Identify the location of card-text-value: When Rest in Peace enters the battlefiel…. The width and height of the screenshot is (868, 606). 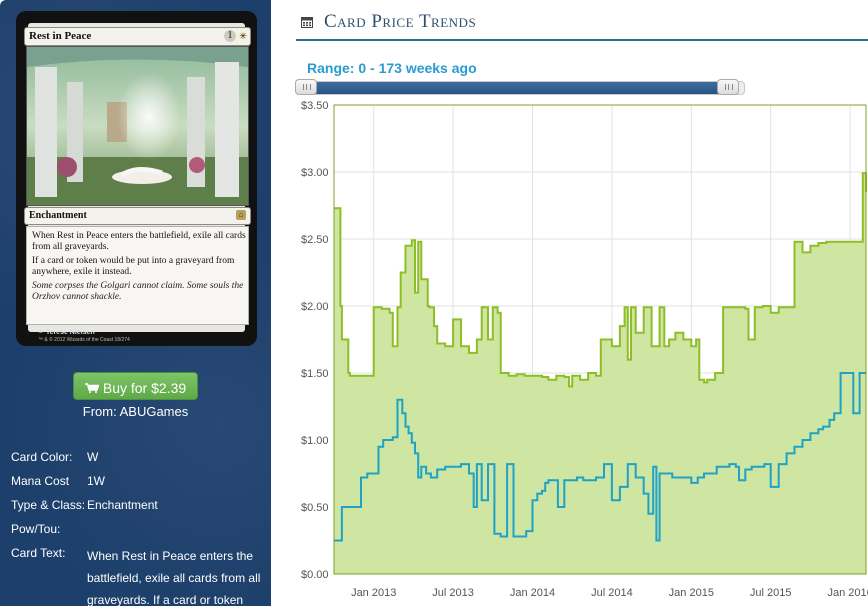
(174, 577).